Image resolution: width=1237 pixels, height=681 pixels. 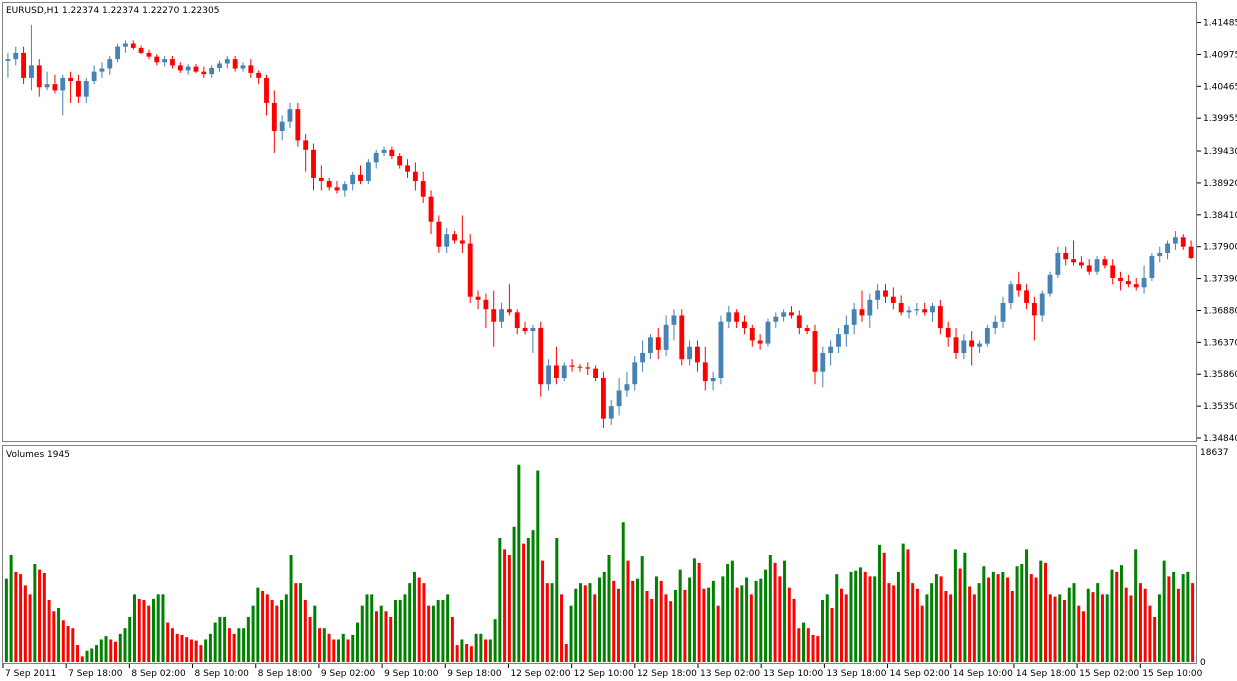 I want to click on price-tick-label: 1.37390, so click(x=1220, y=280).